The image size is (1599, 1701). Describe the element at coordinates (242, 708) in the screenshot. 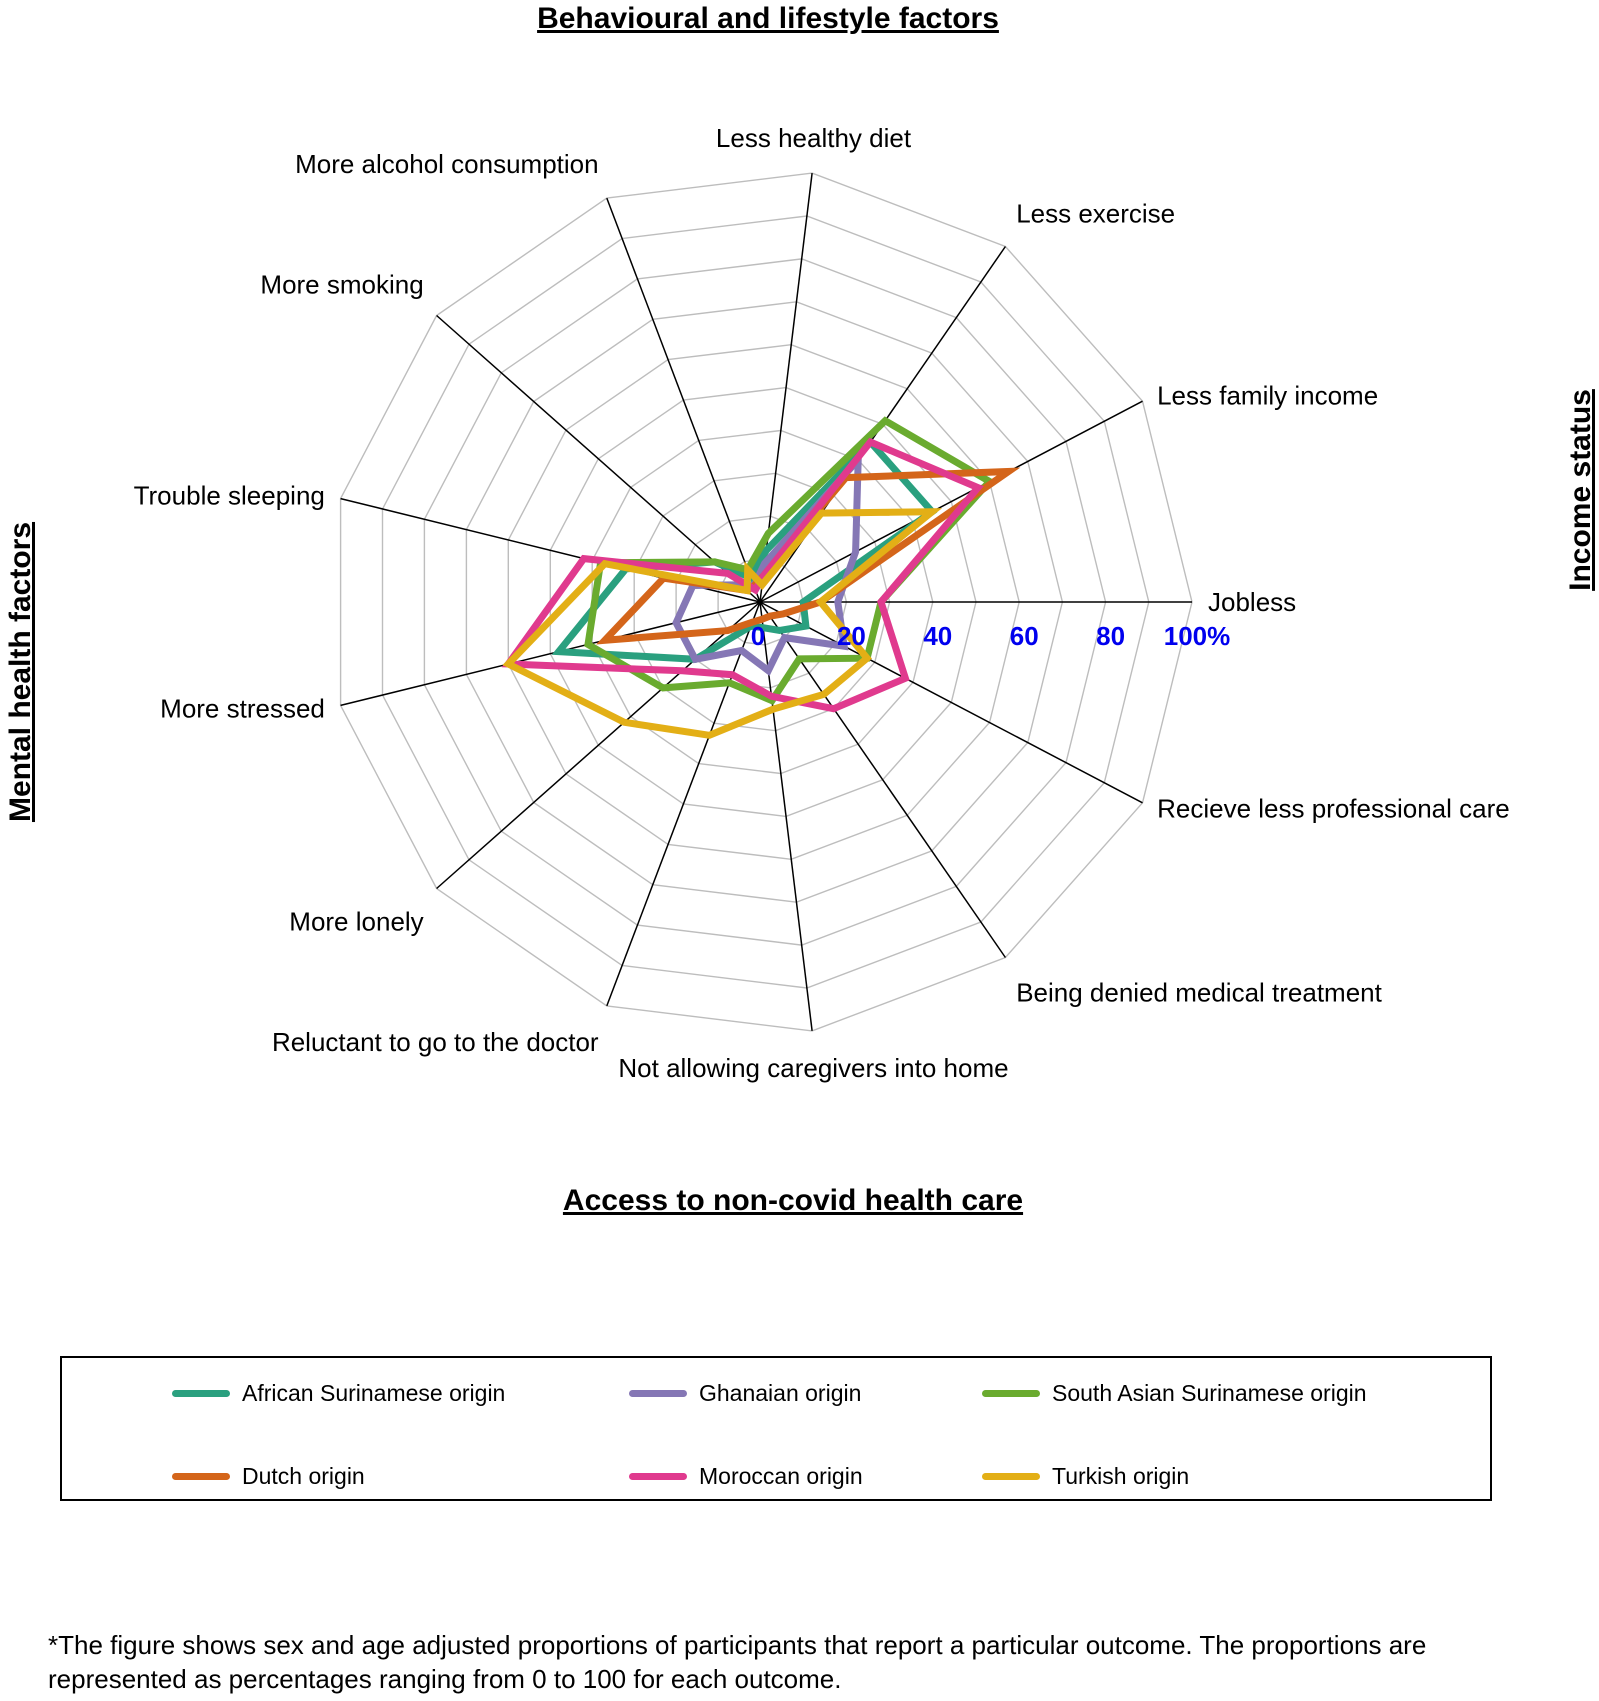

I see `axis-label: More stressed` at that location.